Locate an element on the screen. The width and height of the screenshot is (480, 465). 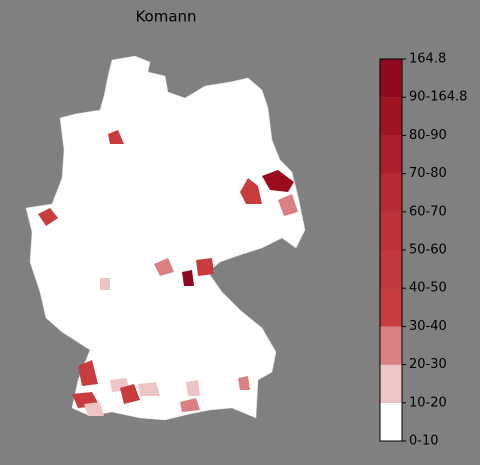
colorbar-label: 70-80 is located at coordinates (428, 173).